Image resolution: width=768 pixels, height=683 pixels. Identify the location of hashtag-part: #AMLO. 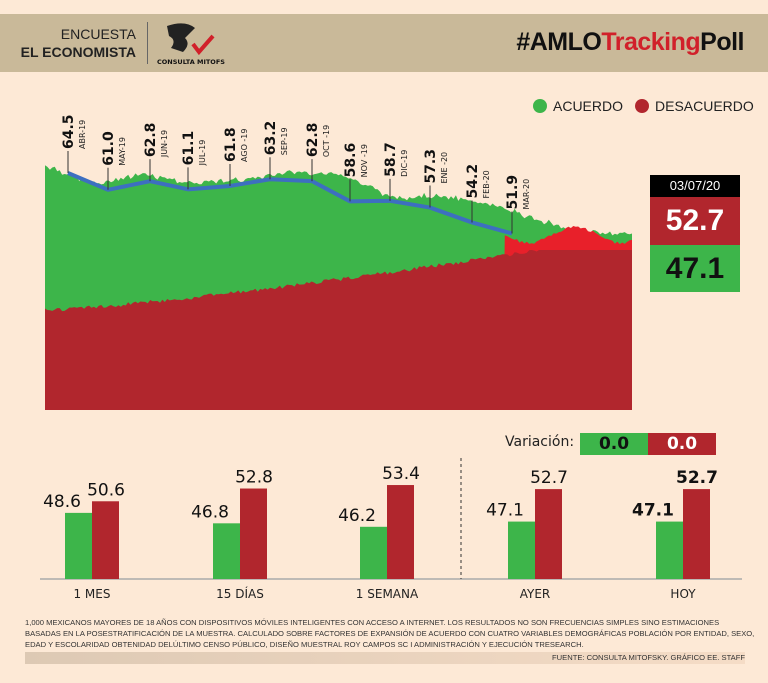
(559, 42).